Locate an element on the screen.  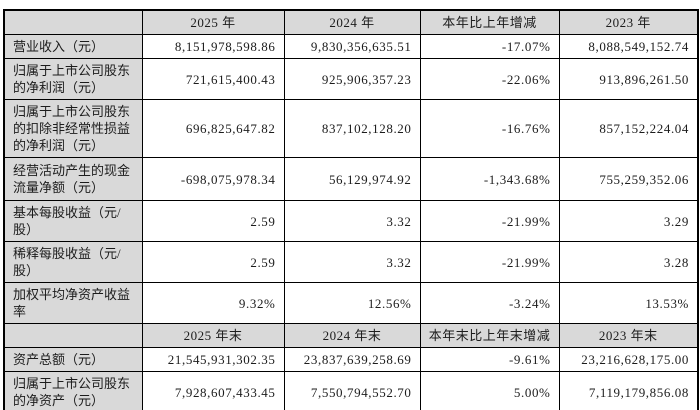
header-row: 2025 年末 2024 年末 本年末比上年末增减 2023 年末 is located at coordinates (351, 335).